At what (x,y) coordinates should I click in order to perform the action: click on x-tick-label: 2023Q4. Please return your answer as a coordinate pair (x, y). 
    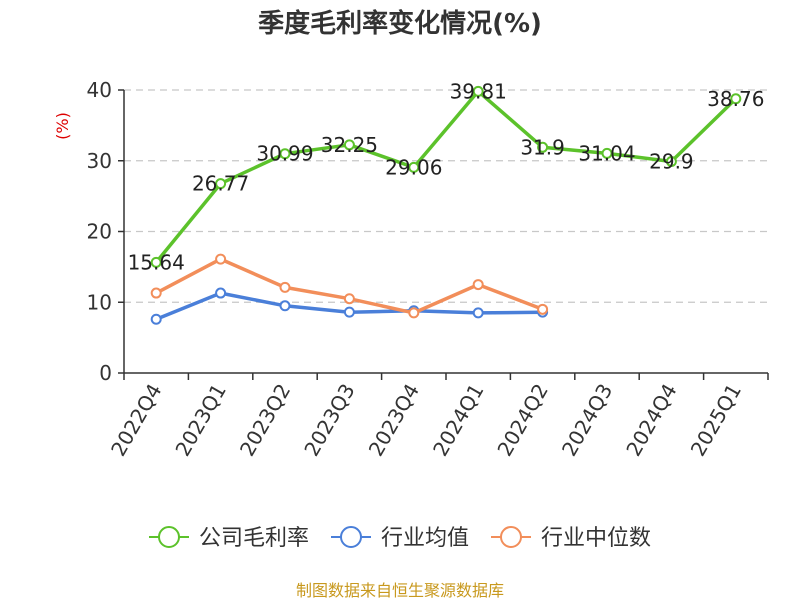
    Looking at the image, I should click on (394, 420).